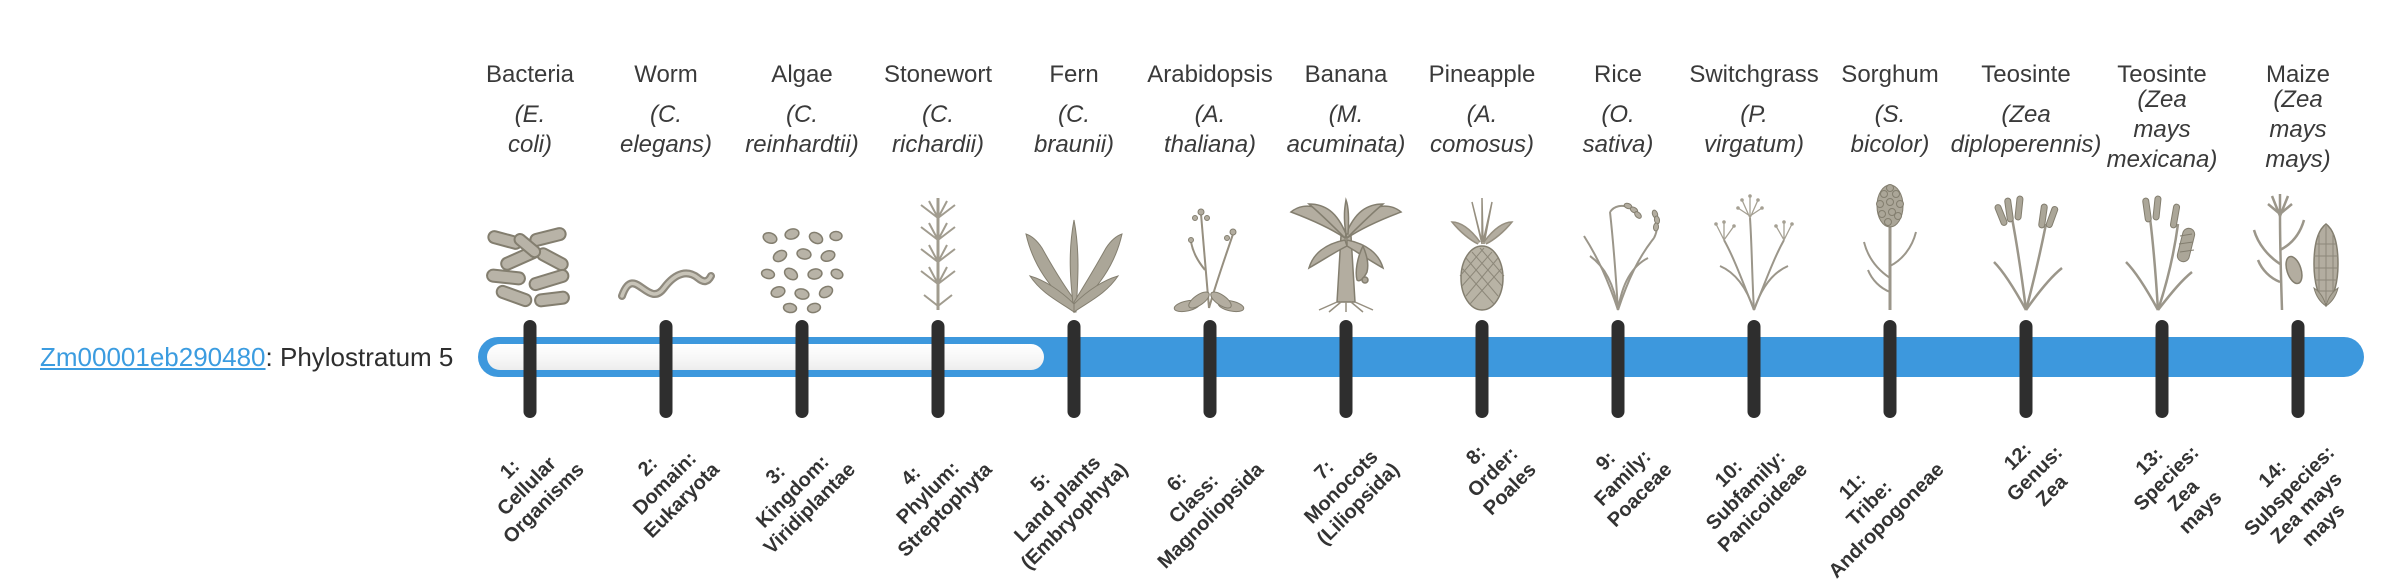  What do you see at coordinates (806, 505) in the screenshot?
I see `clade-label: 3: Kingdom: Viridiplantae` at bounding box center [806, 505].